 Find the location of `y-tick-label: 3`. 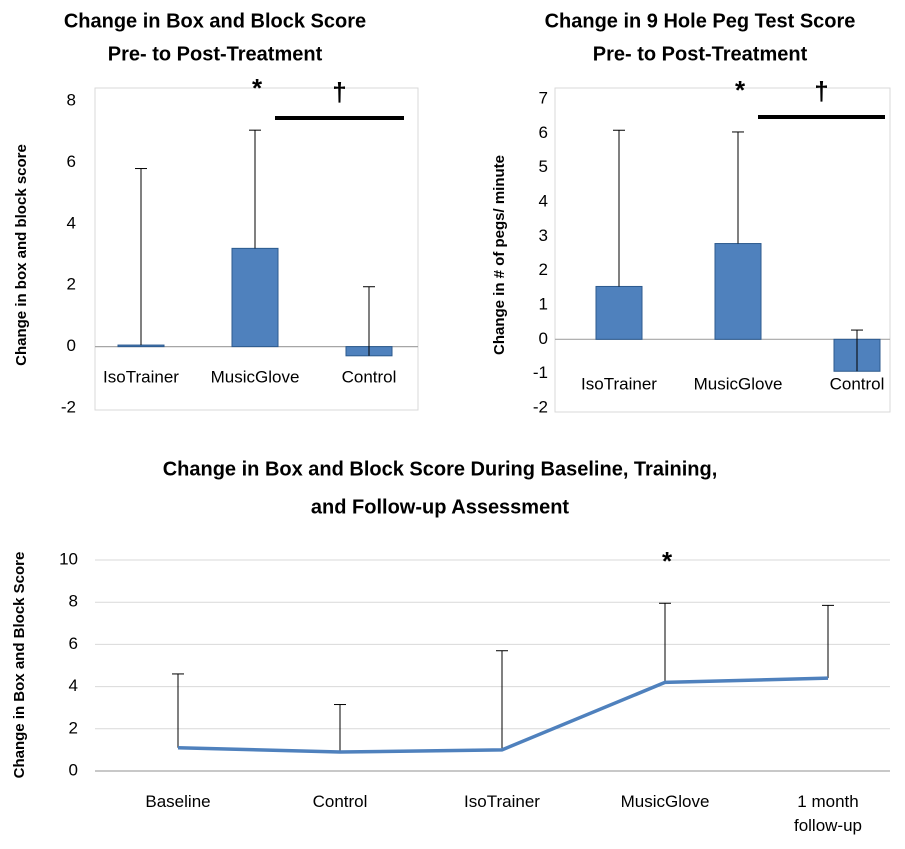

y-tick-label: 3 is located at coordinates (543, 235).